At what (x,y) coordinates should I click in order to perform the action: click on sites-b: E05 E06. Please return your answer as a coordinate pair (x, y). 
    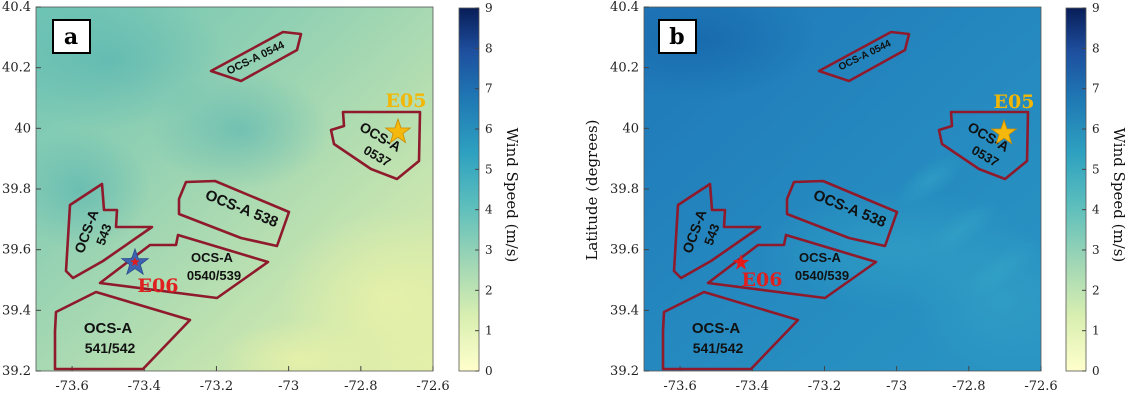
    Looking at the image, I should click on (883, 191).